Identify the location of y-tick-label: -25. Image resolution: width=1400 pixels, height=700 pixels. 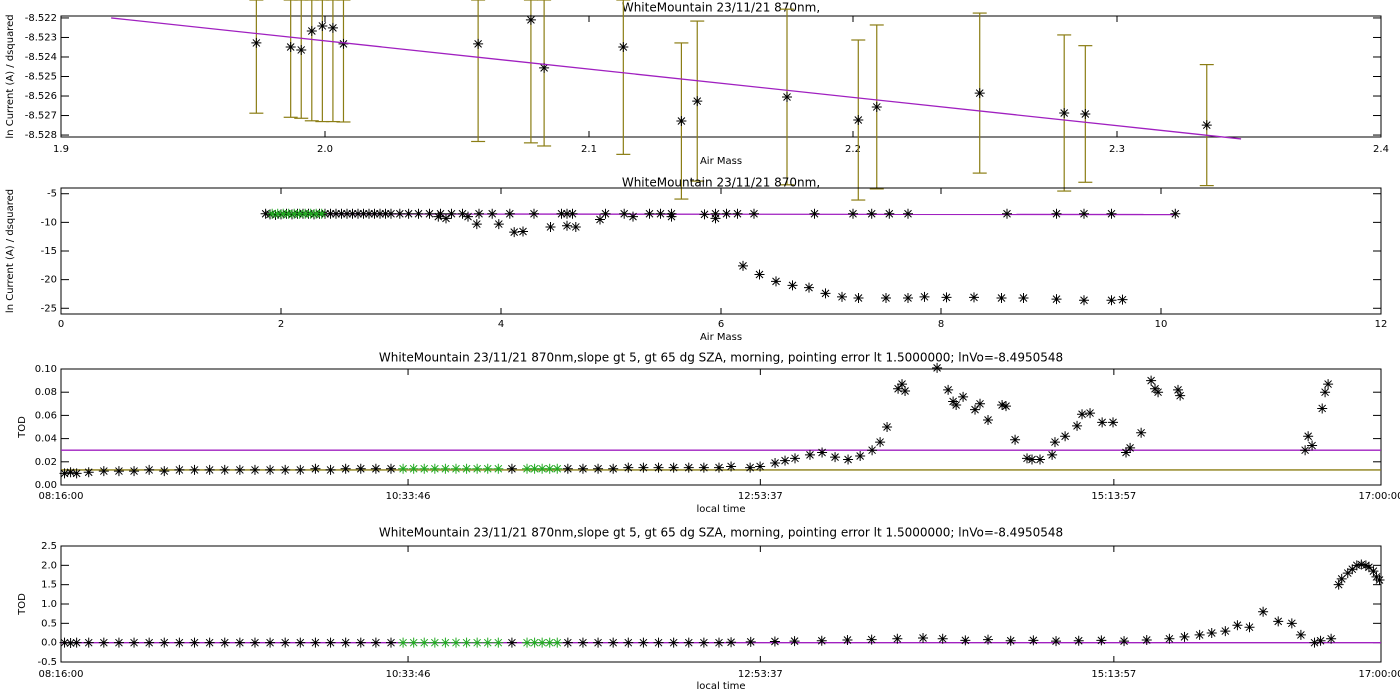
(49, 308).